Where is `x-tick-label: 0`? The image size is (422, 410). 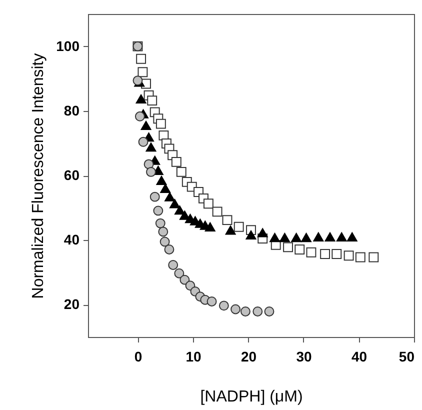
x-tick-label: 0 is located at coordinates (138, 356).